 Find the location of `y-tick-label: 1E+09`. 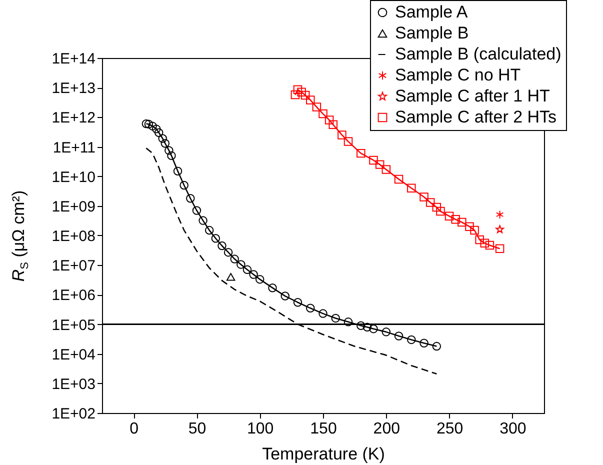

y-tick-label: 1E+09 is located at coordinates (74, 207).